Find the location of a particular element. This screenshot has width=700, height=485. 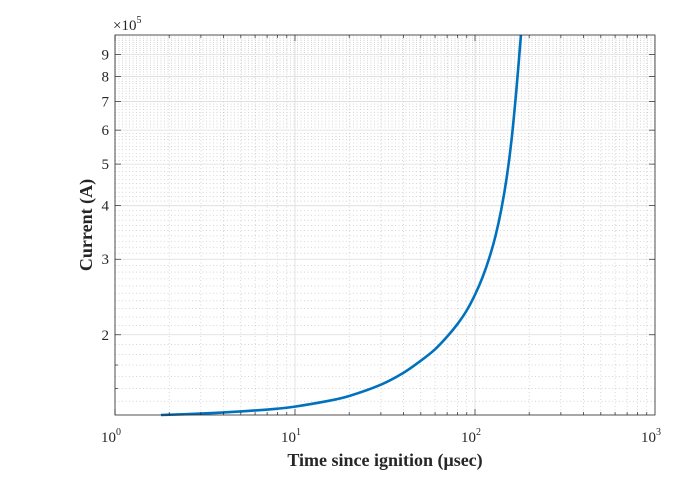

y-tick-label: 3 is located at coordinates (106, 260).